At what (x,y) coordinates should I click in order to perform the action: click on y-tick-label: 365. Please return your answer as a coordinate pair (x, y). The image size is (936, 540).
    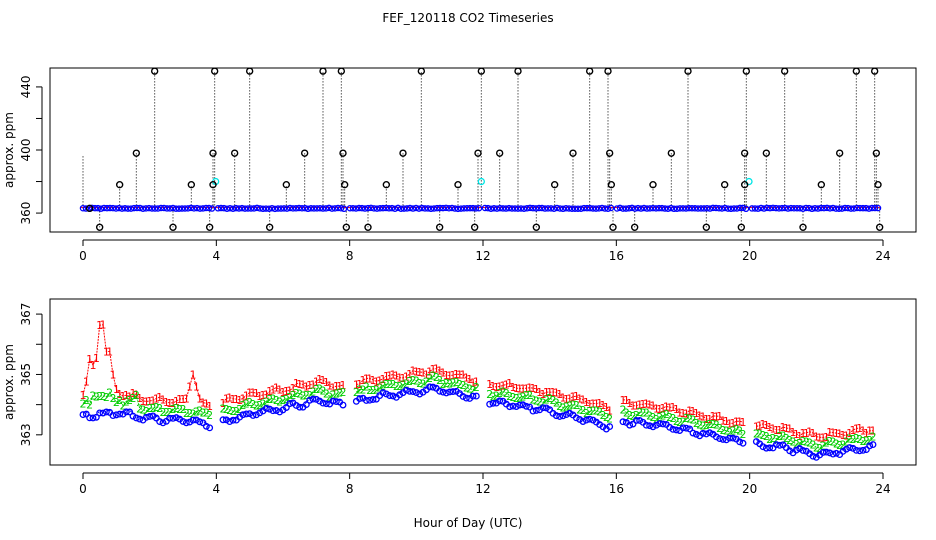
    Looking at the image, I should click on (26, 374).